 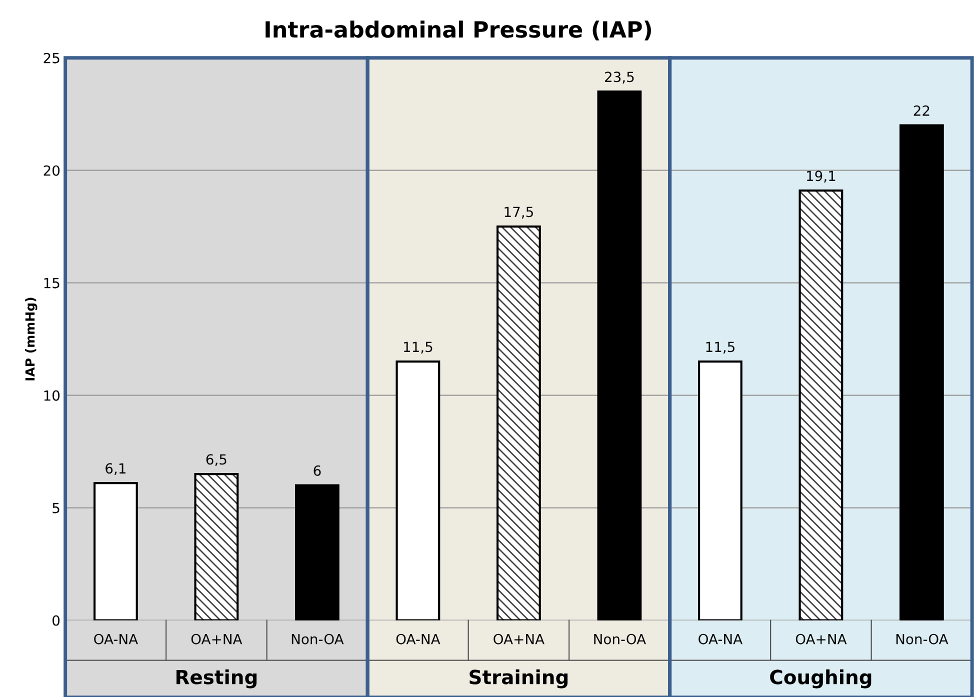 I want to click on chart-title: Intra-abdominal Pressure (IAP), so click(x=459, y=30).